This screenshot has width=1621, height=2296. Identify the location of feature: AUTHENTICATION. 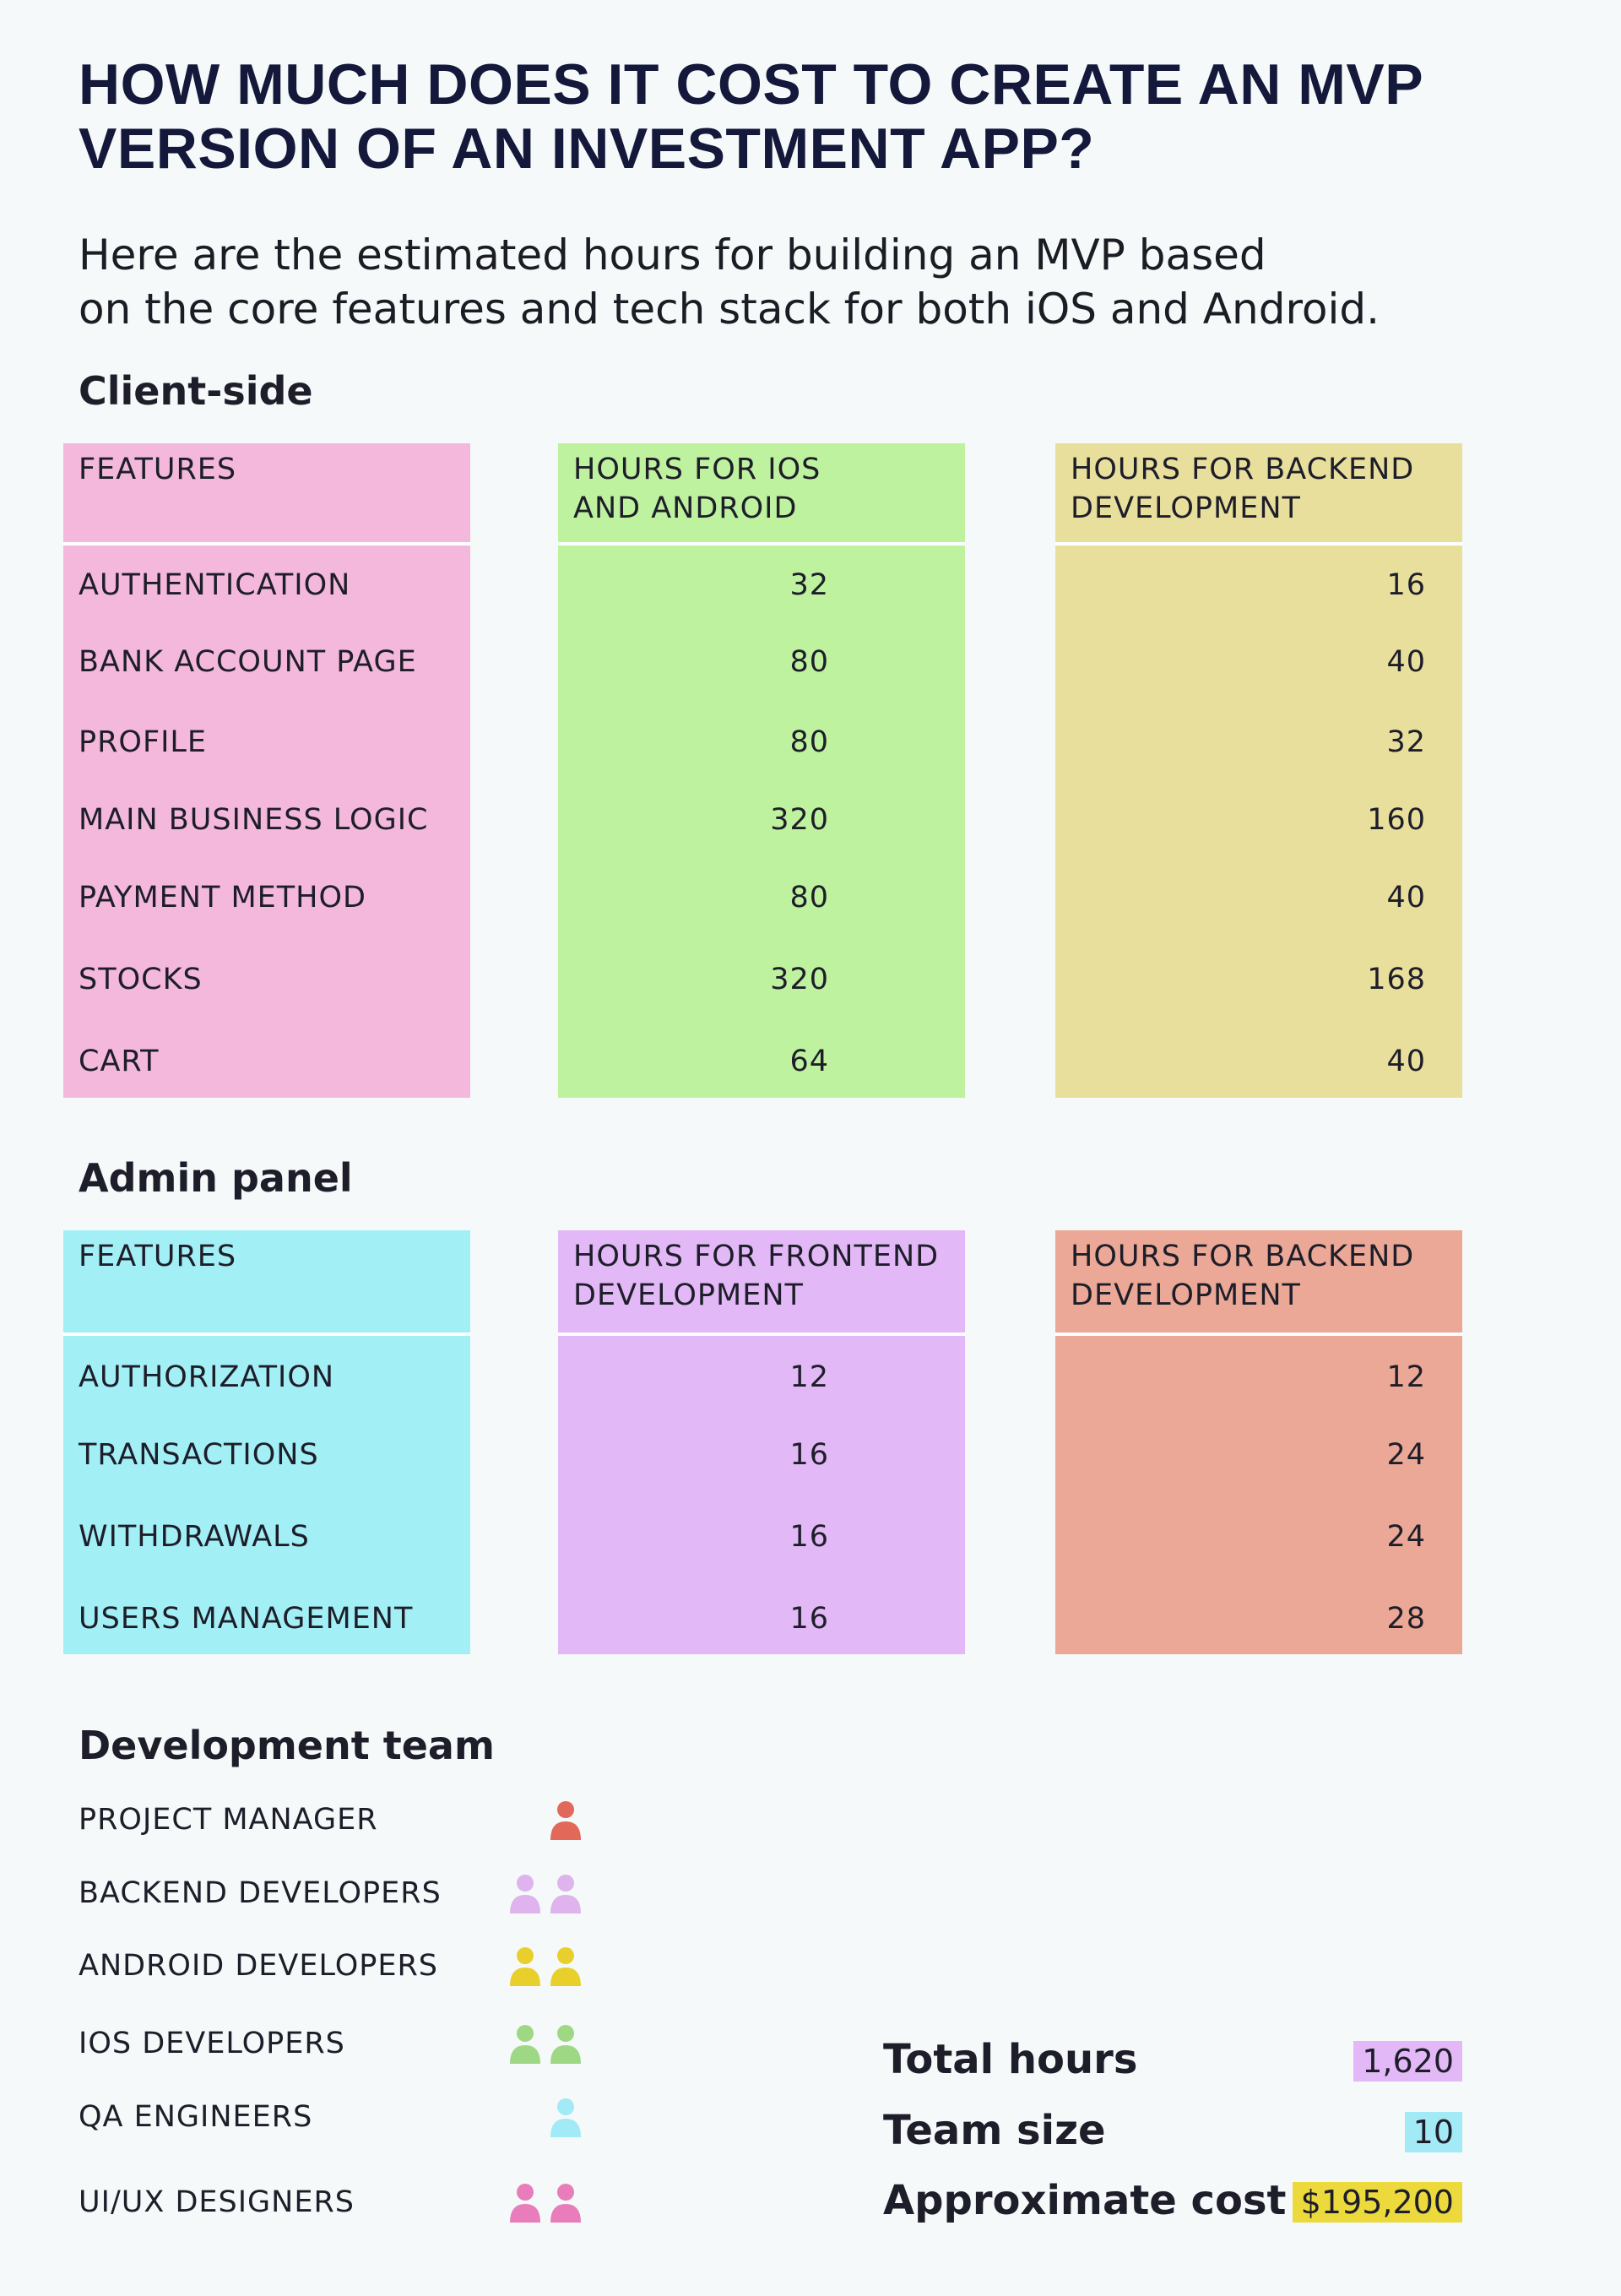
(215, 585).